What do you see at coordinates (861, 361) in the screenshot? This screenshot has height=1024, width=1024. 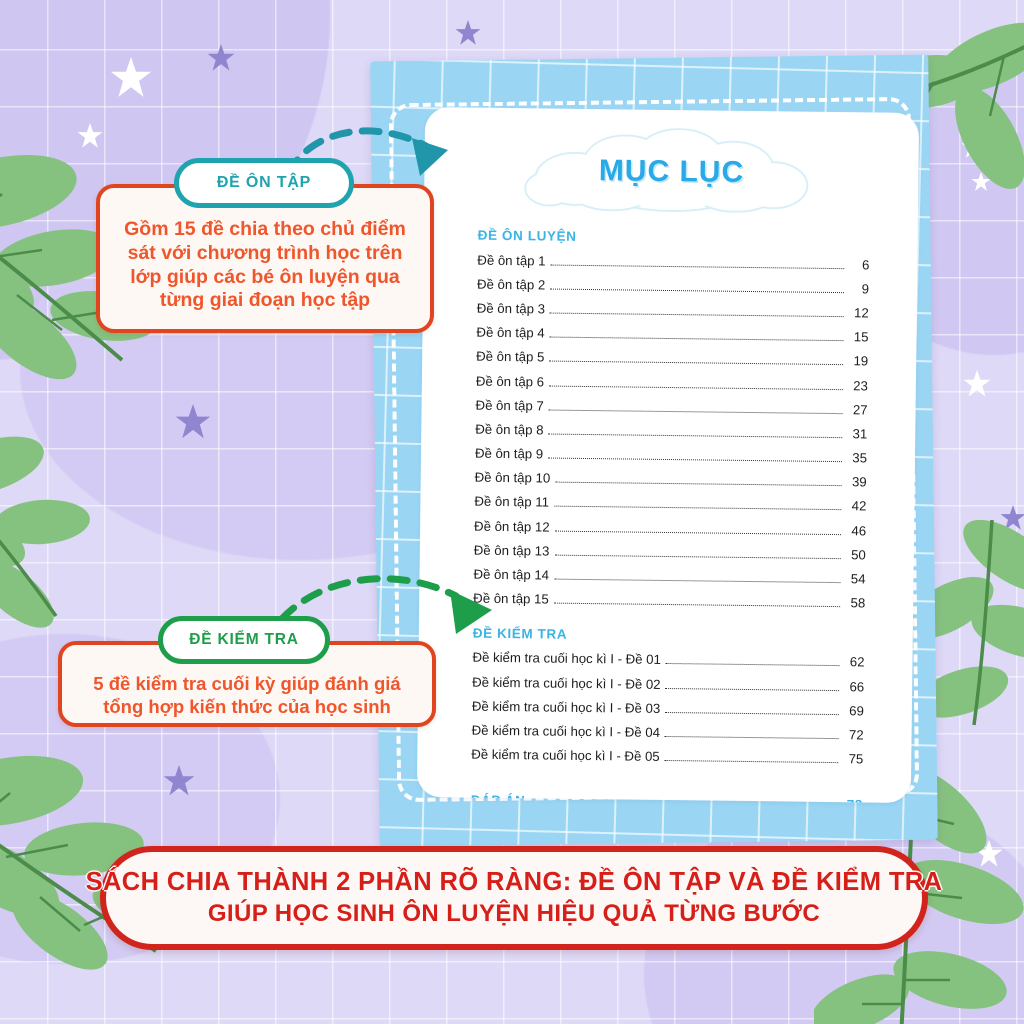 I see `toc-row-page: 19` at bounding box center [861, 361].